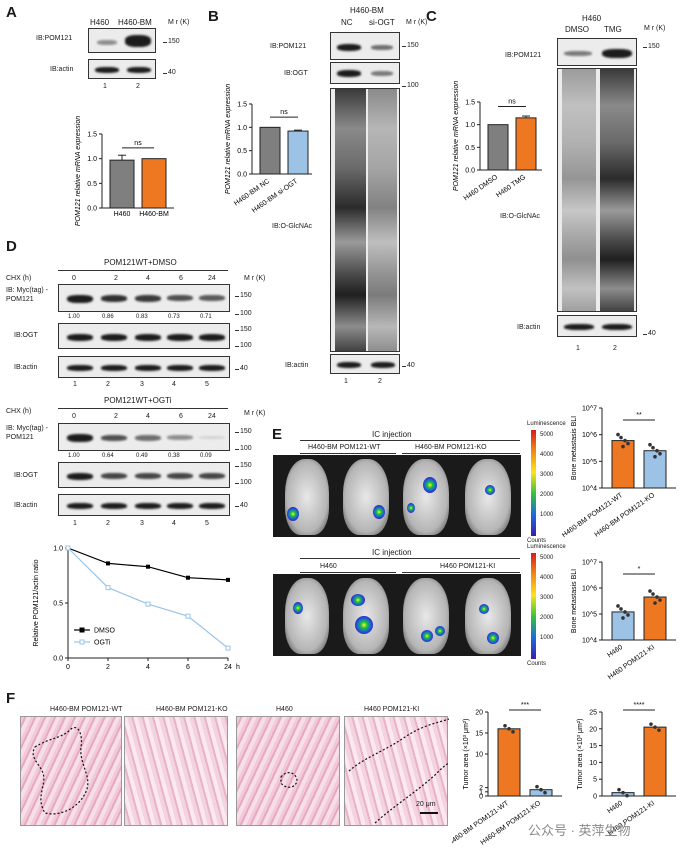 This screenshot has width=694, height=854. I want to click on d1-lane-5: 5, so click(207, 384).